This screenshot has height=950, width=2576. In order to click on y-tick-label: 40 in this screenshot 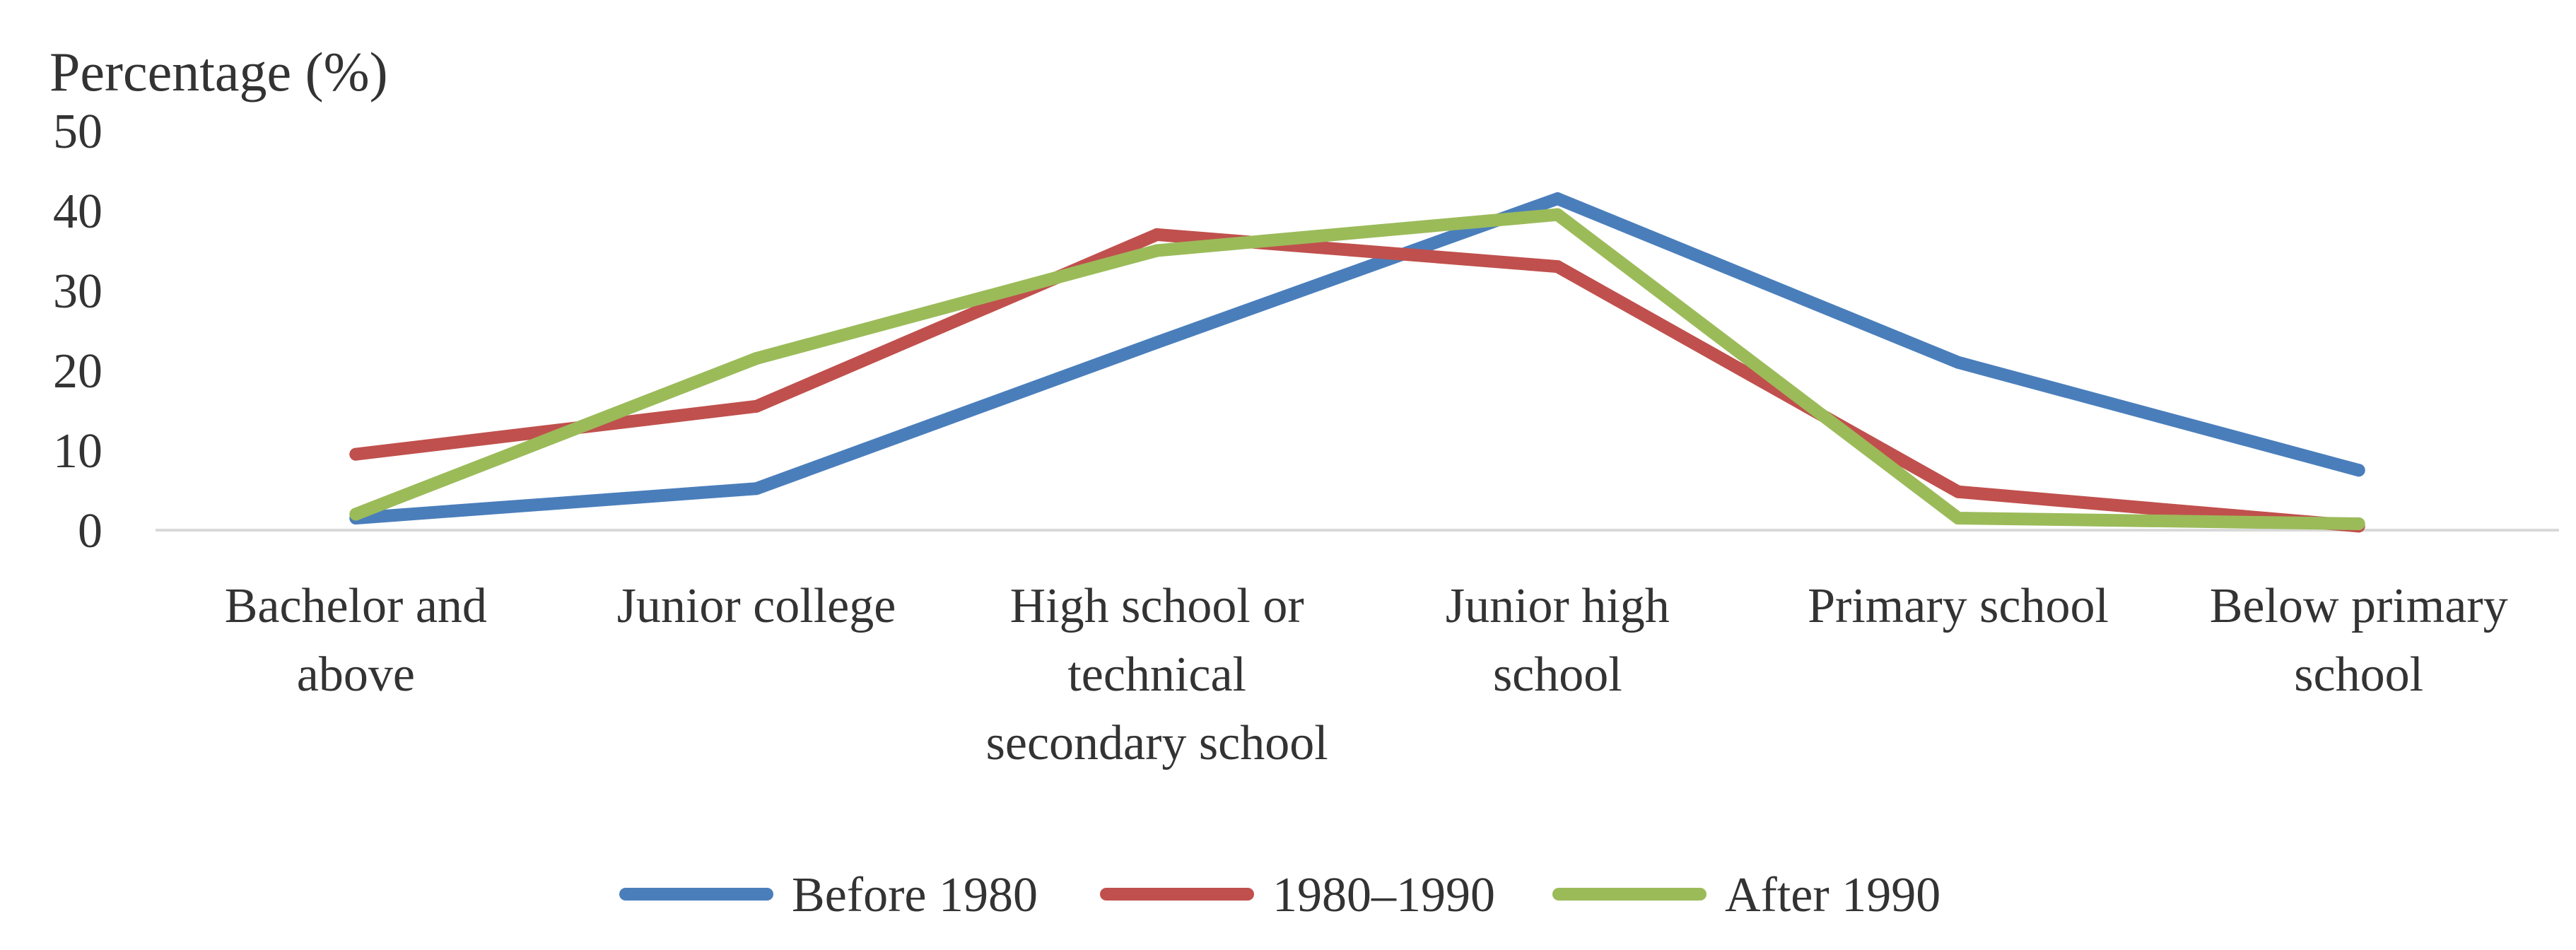, I will do `click(78, 211)`.